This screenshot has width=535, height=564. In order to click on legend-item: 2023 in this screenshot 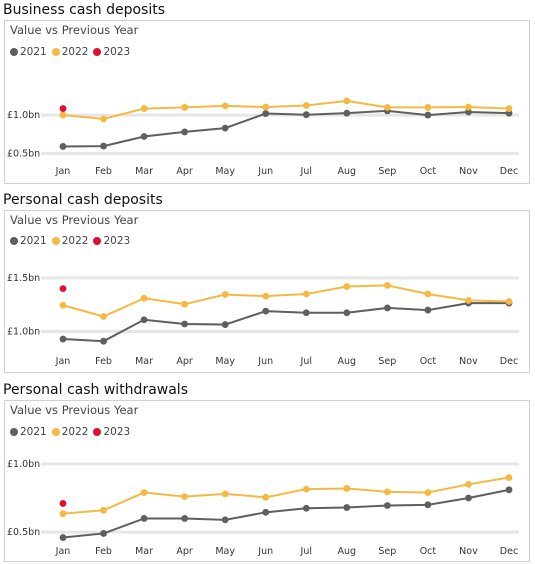, I will do `click(111, 241)`.